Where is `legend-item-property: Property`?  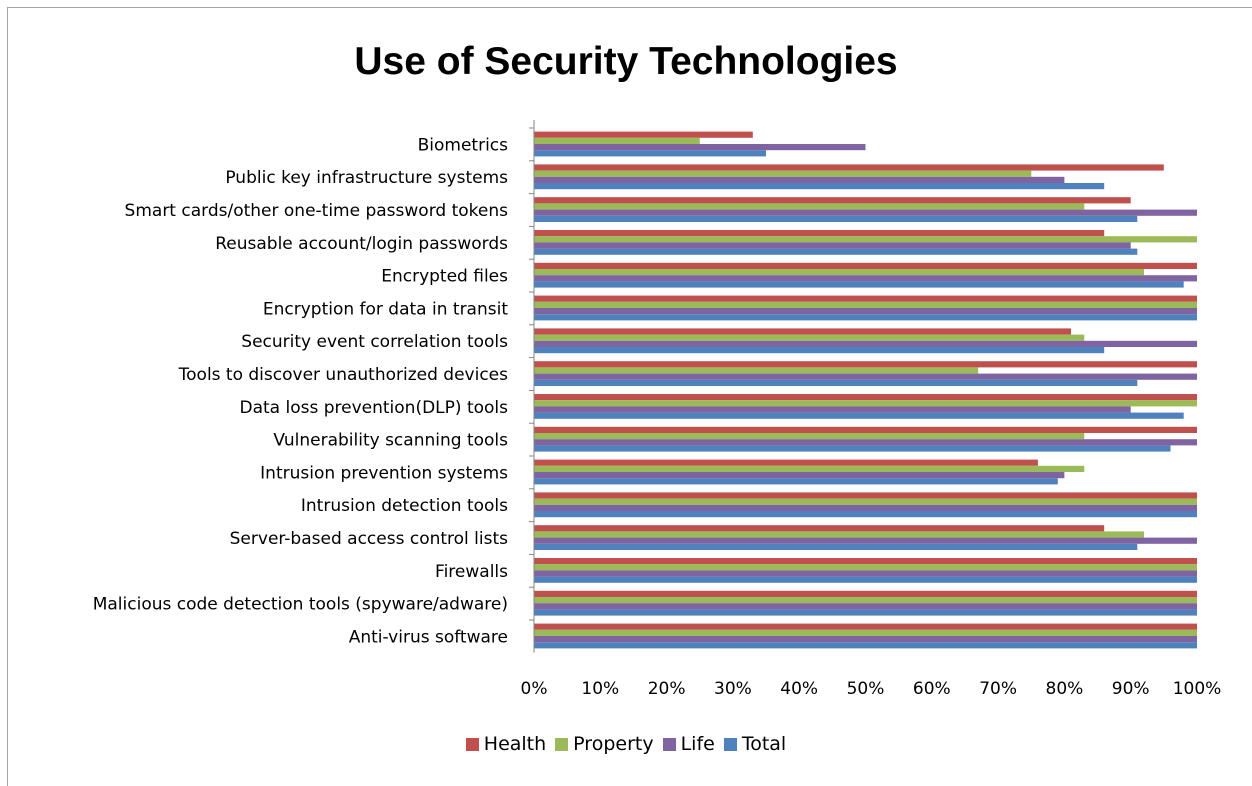
legend-item-property: Property is located at coordinates (604, 744).